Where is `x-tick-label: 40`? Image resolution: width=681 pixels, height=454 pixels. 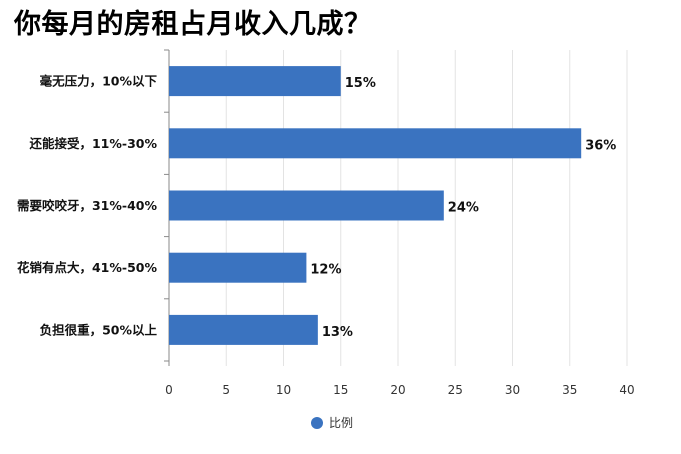 x-tick-label: 40 is located at coordinates (626, 390).